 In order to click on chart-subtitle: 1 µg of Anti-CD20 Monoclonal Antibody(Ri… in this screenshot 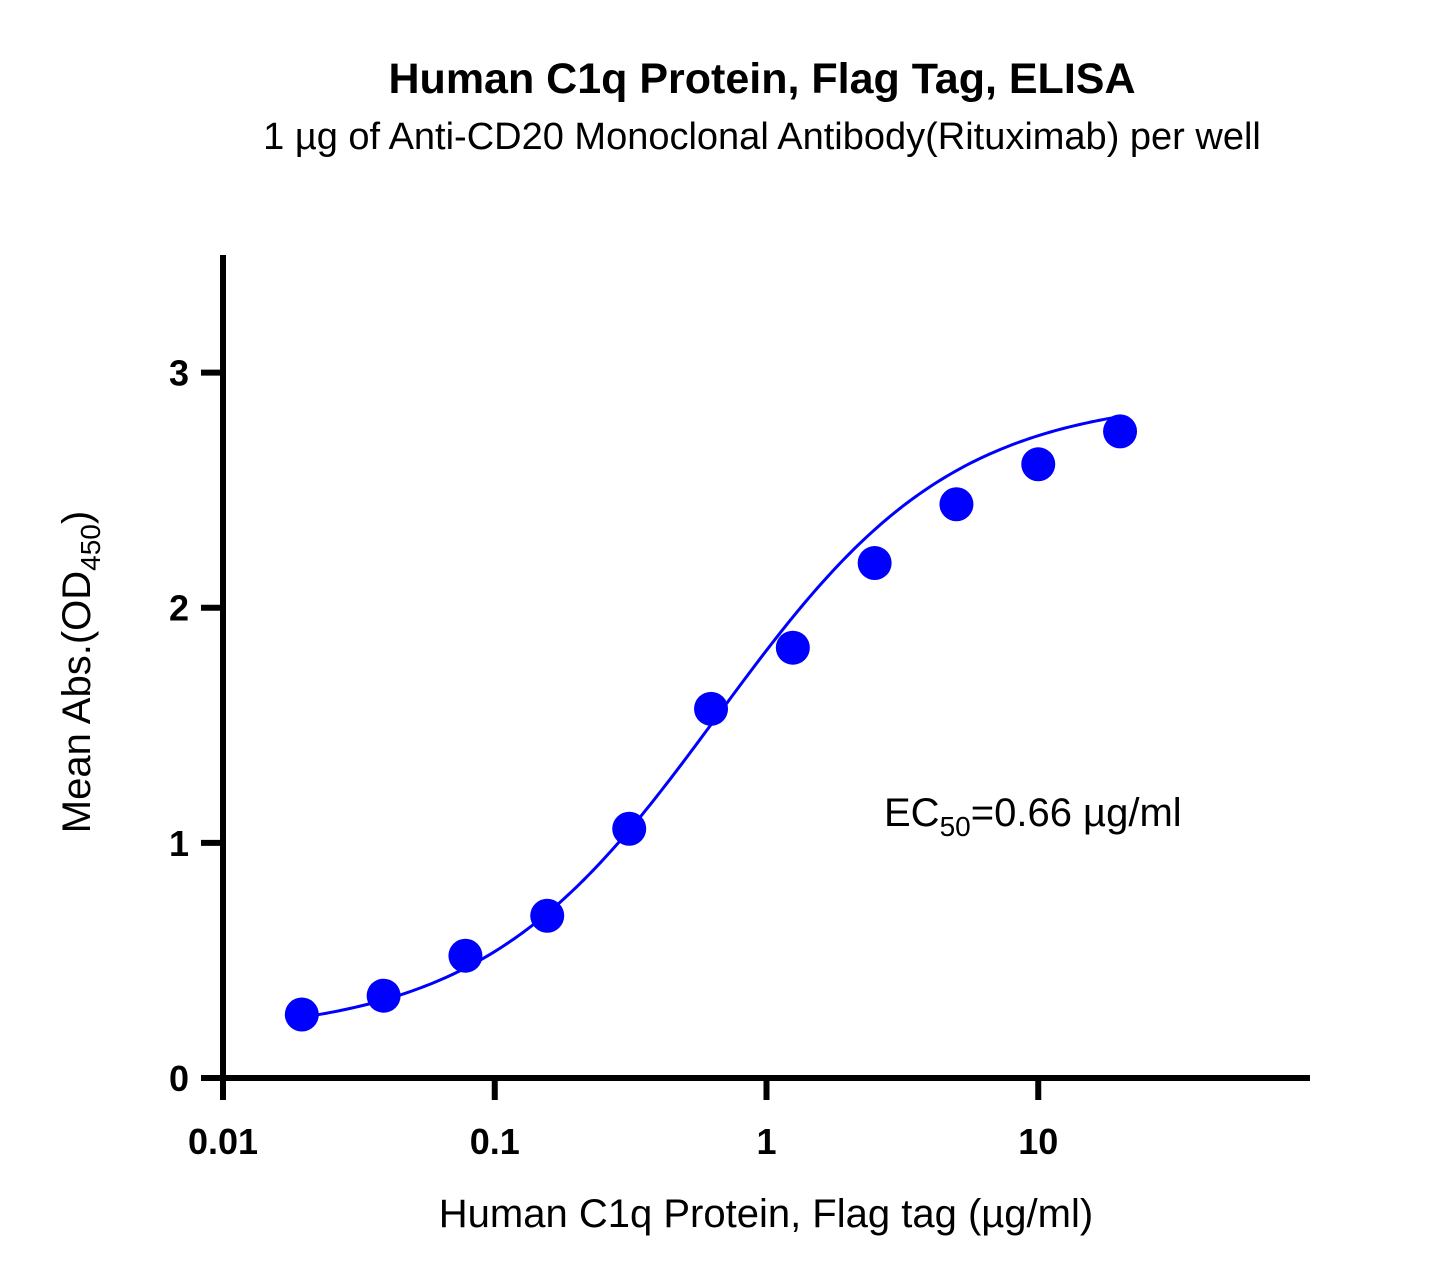, I will do `click(762, 137)`.